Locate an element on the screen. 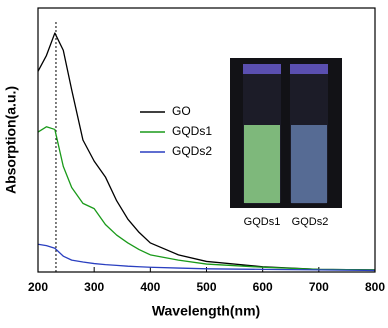 The width and height of the screenshot is (388, 328). line-series is located at coordinates (206, 257).